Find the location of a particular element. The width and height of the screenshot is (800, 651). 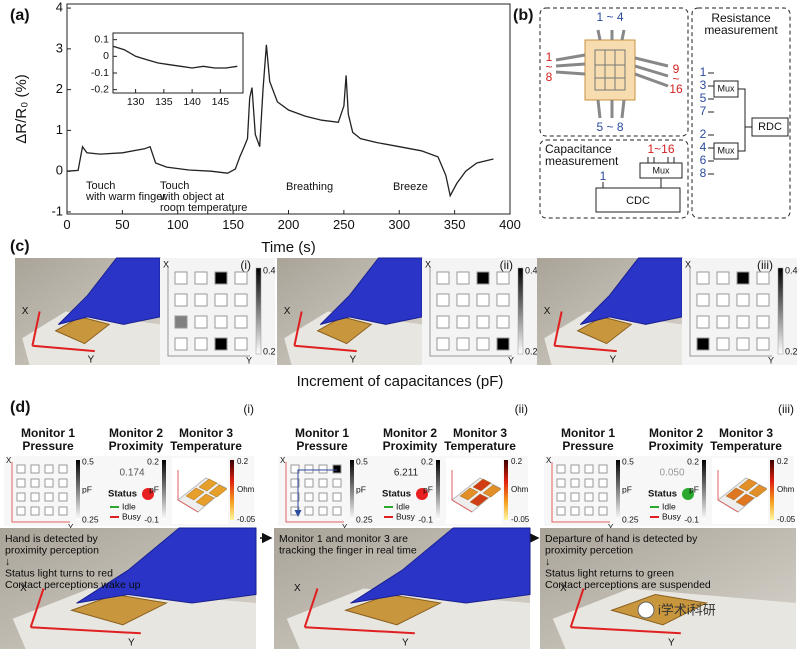

pressure-axes is located at coordinates (314, 492).